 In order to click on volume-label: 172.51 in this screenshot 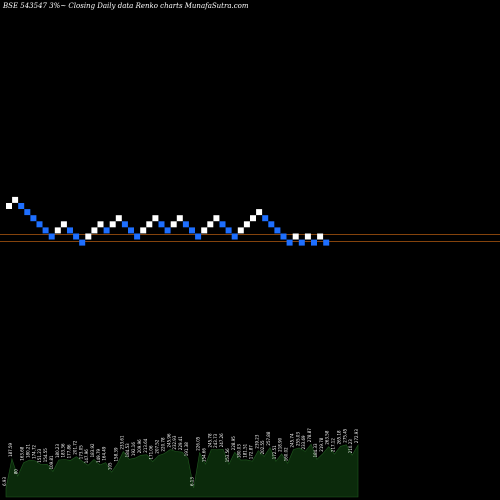, I will do `click(274, 452)`.